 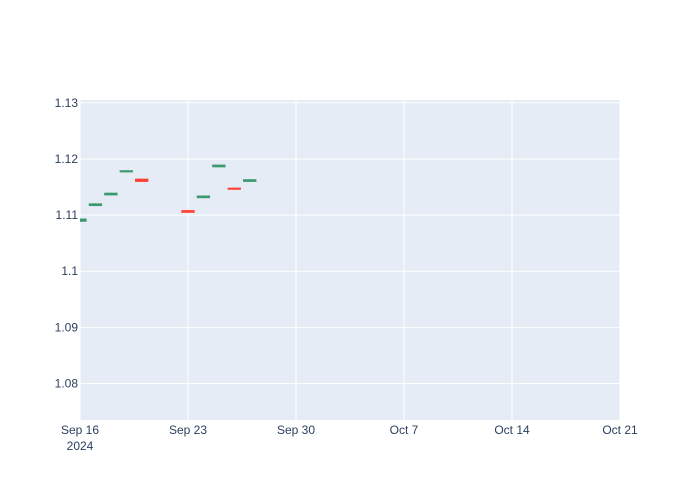 What do you see at coordinates (67, 243) in the screenshot?
I see `y-axis-labels: 1.08 1.09 1.1 1.11 1.12 1.13` at bounding box center [67, 243].